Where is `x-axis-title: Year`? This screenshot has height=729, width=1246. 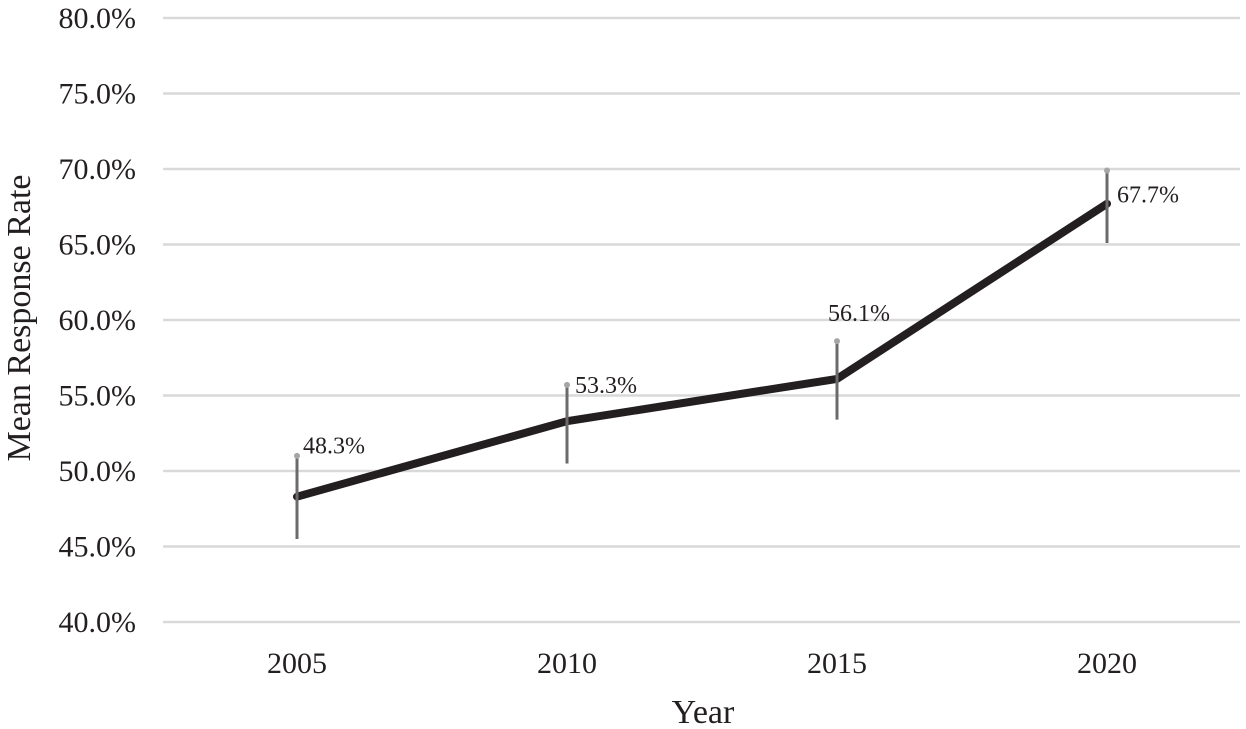
x-axis-title: Year is located at coordinates (703, 711).